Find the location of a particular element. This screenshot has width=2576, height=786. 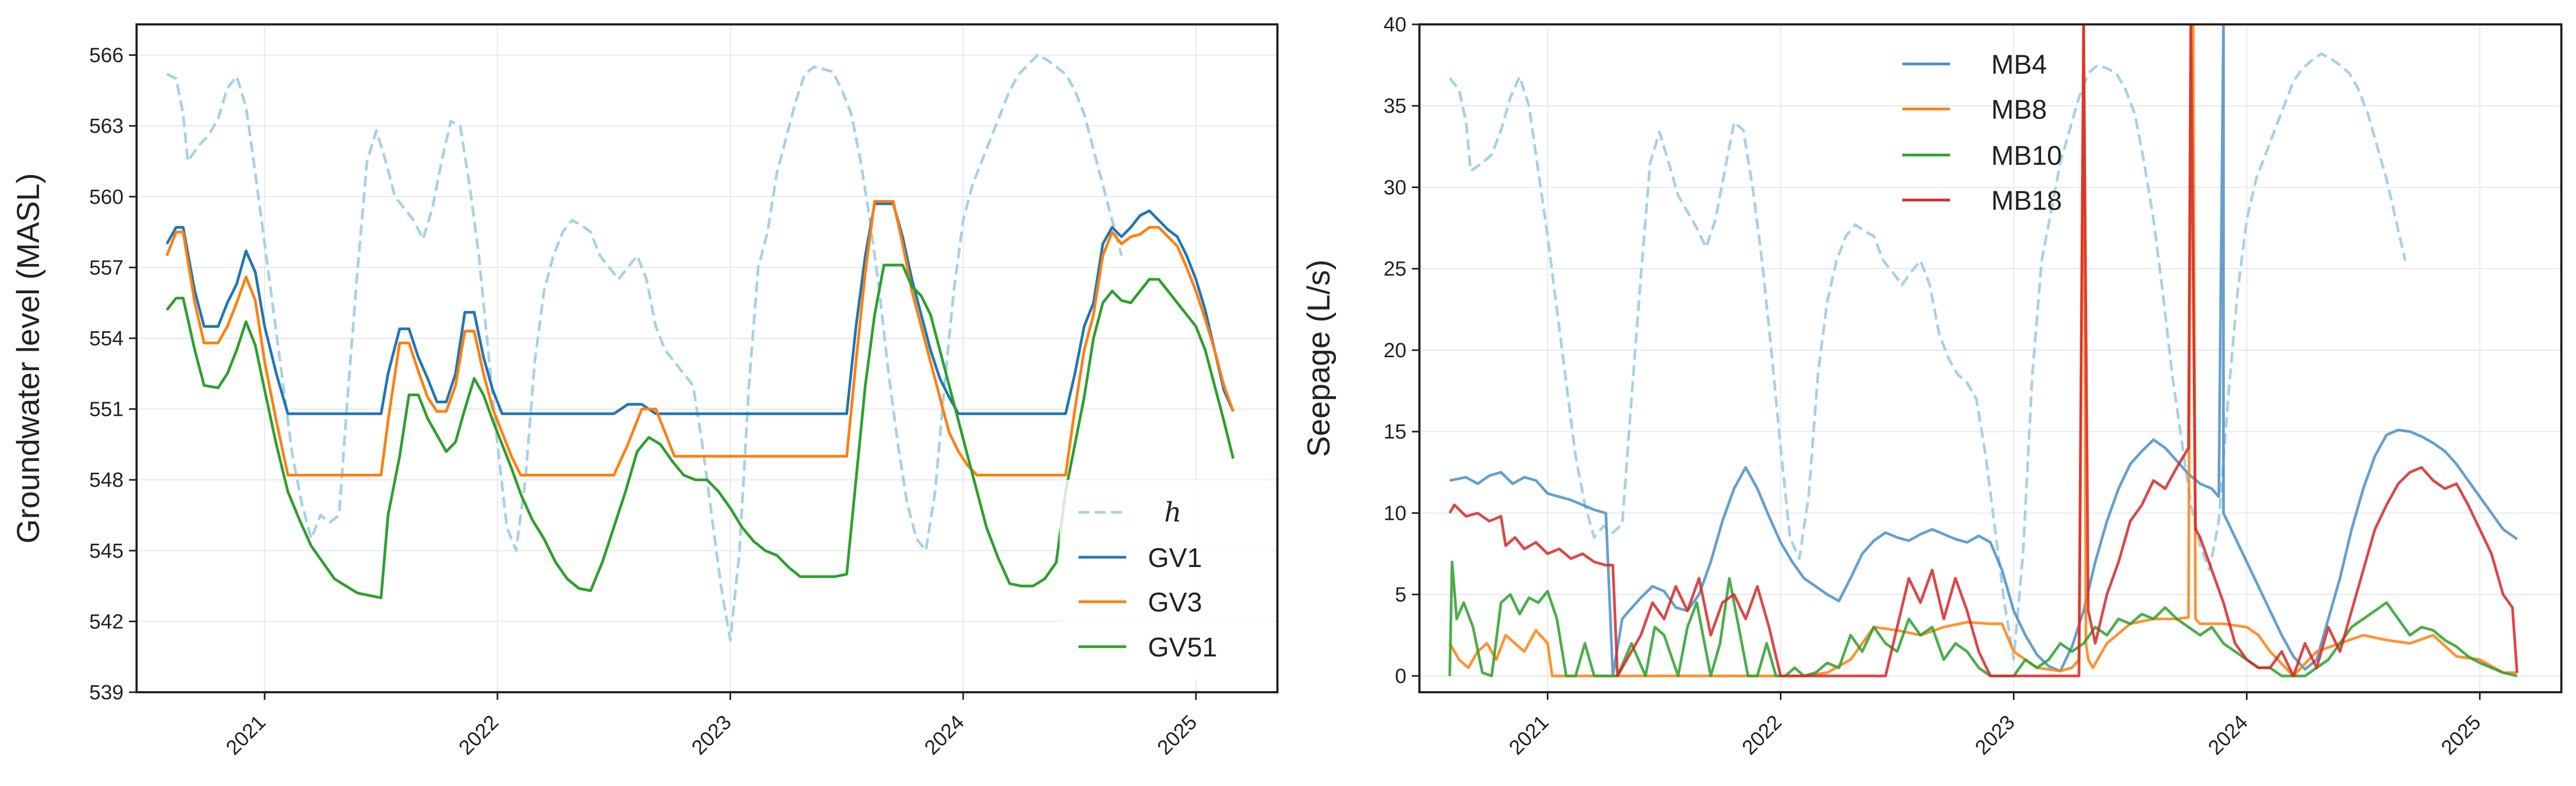

legend-entry-mb4: MB4 is located at coordinates (1974, 64).